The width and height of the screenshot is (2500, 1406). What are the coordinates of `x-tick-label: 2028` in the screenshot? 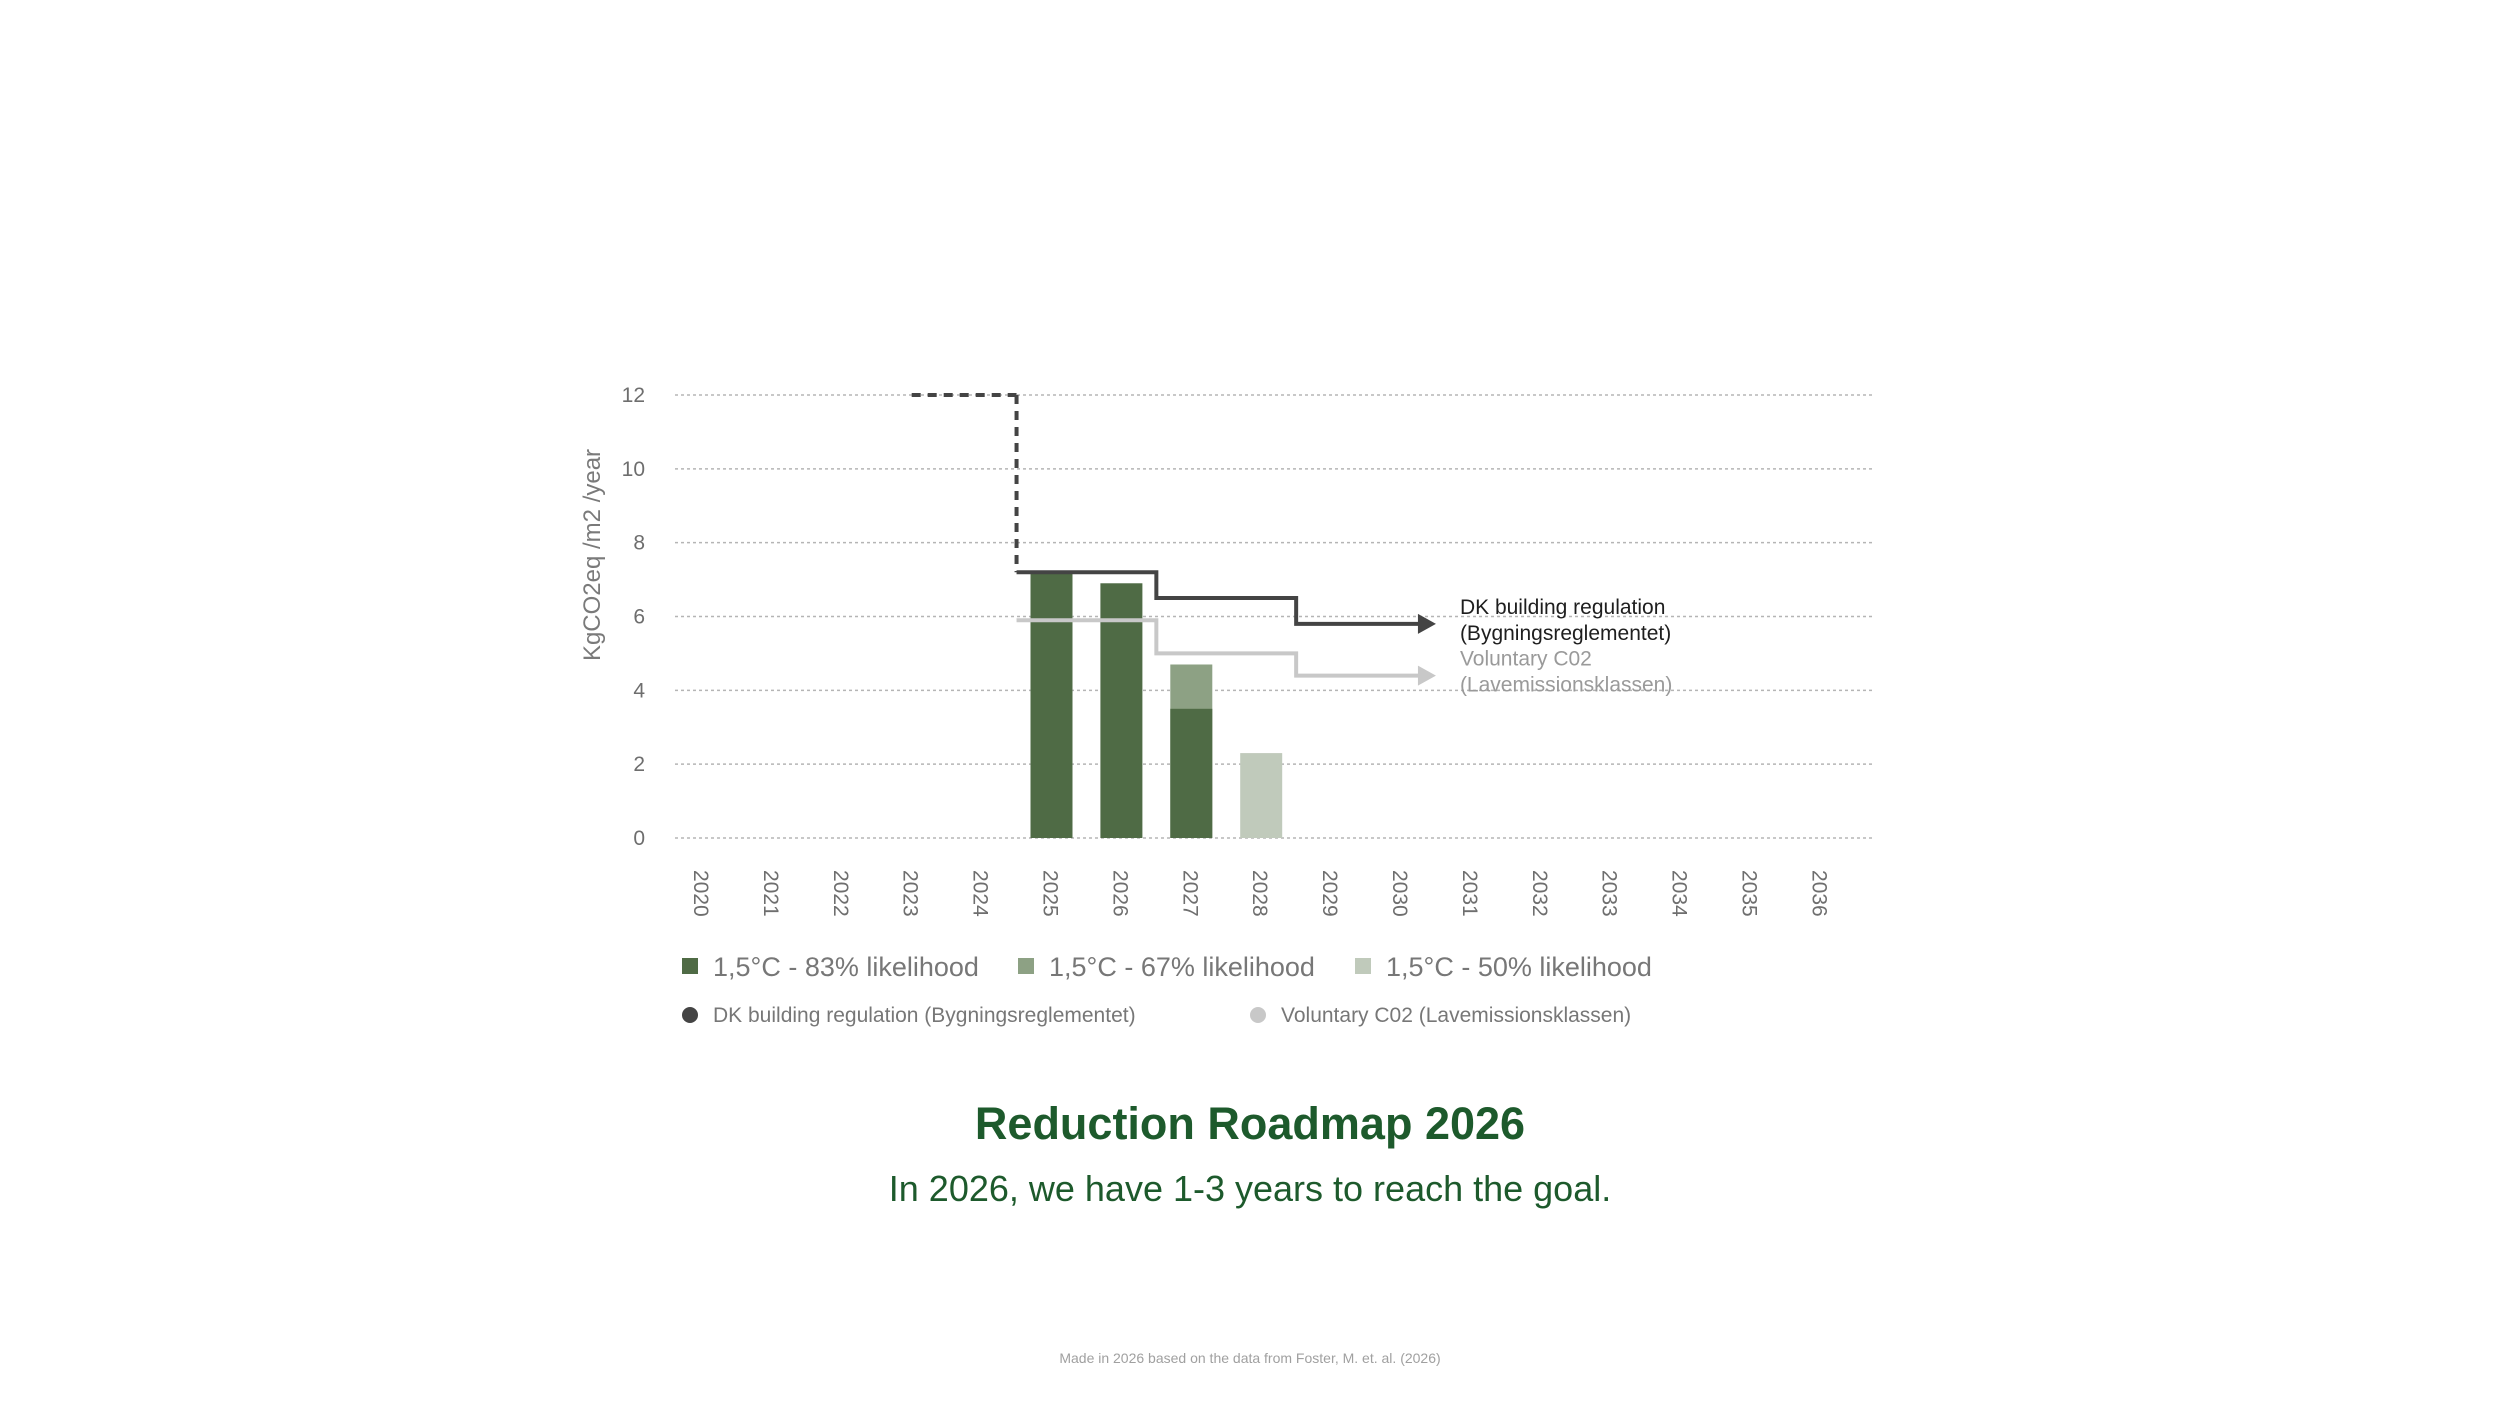 It's located at (1259, 893).